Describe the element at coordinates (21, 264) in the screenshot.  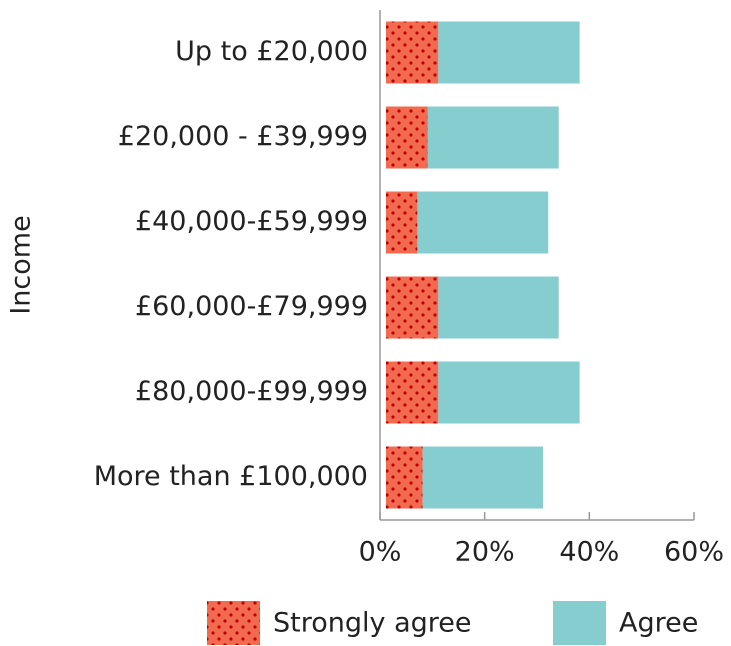
I see `y-axis-label: Income` at that location.